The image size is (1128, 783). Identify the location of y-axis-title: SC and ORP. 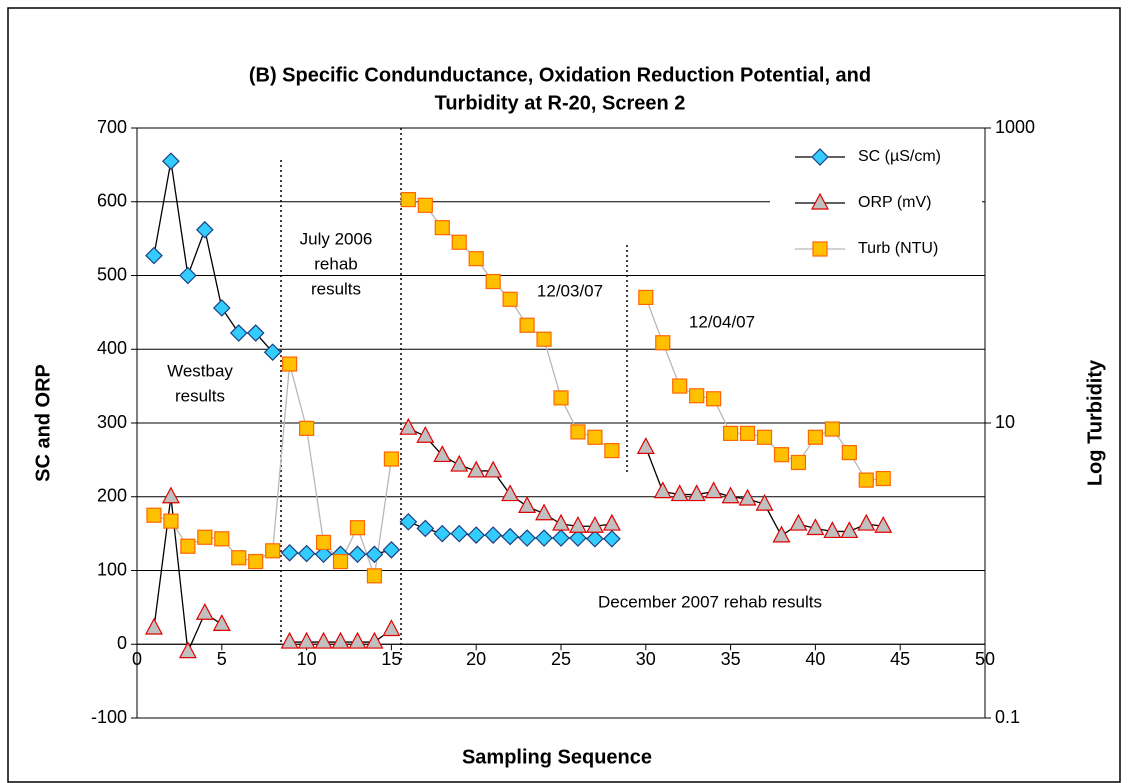
(43, 423).